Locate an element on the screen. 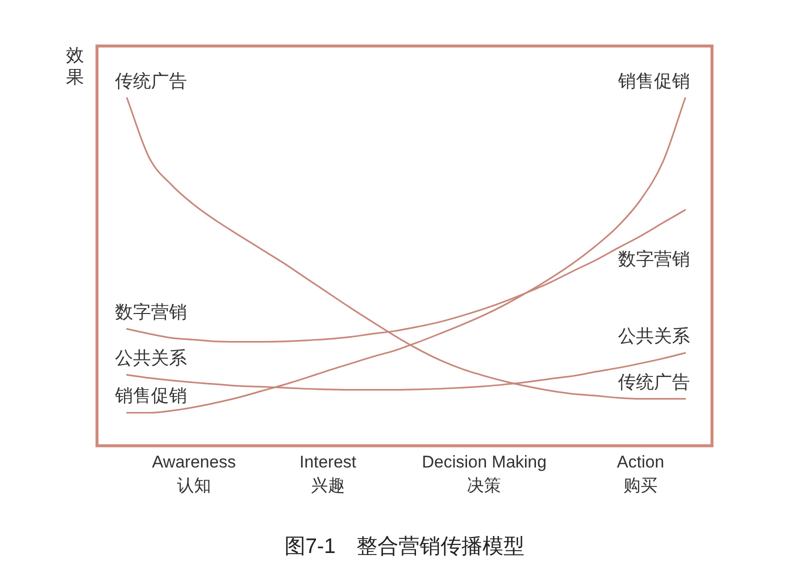  x-tick-label: Action 购买 is located at coordinates (640, 474).